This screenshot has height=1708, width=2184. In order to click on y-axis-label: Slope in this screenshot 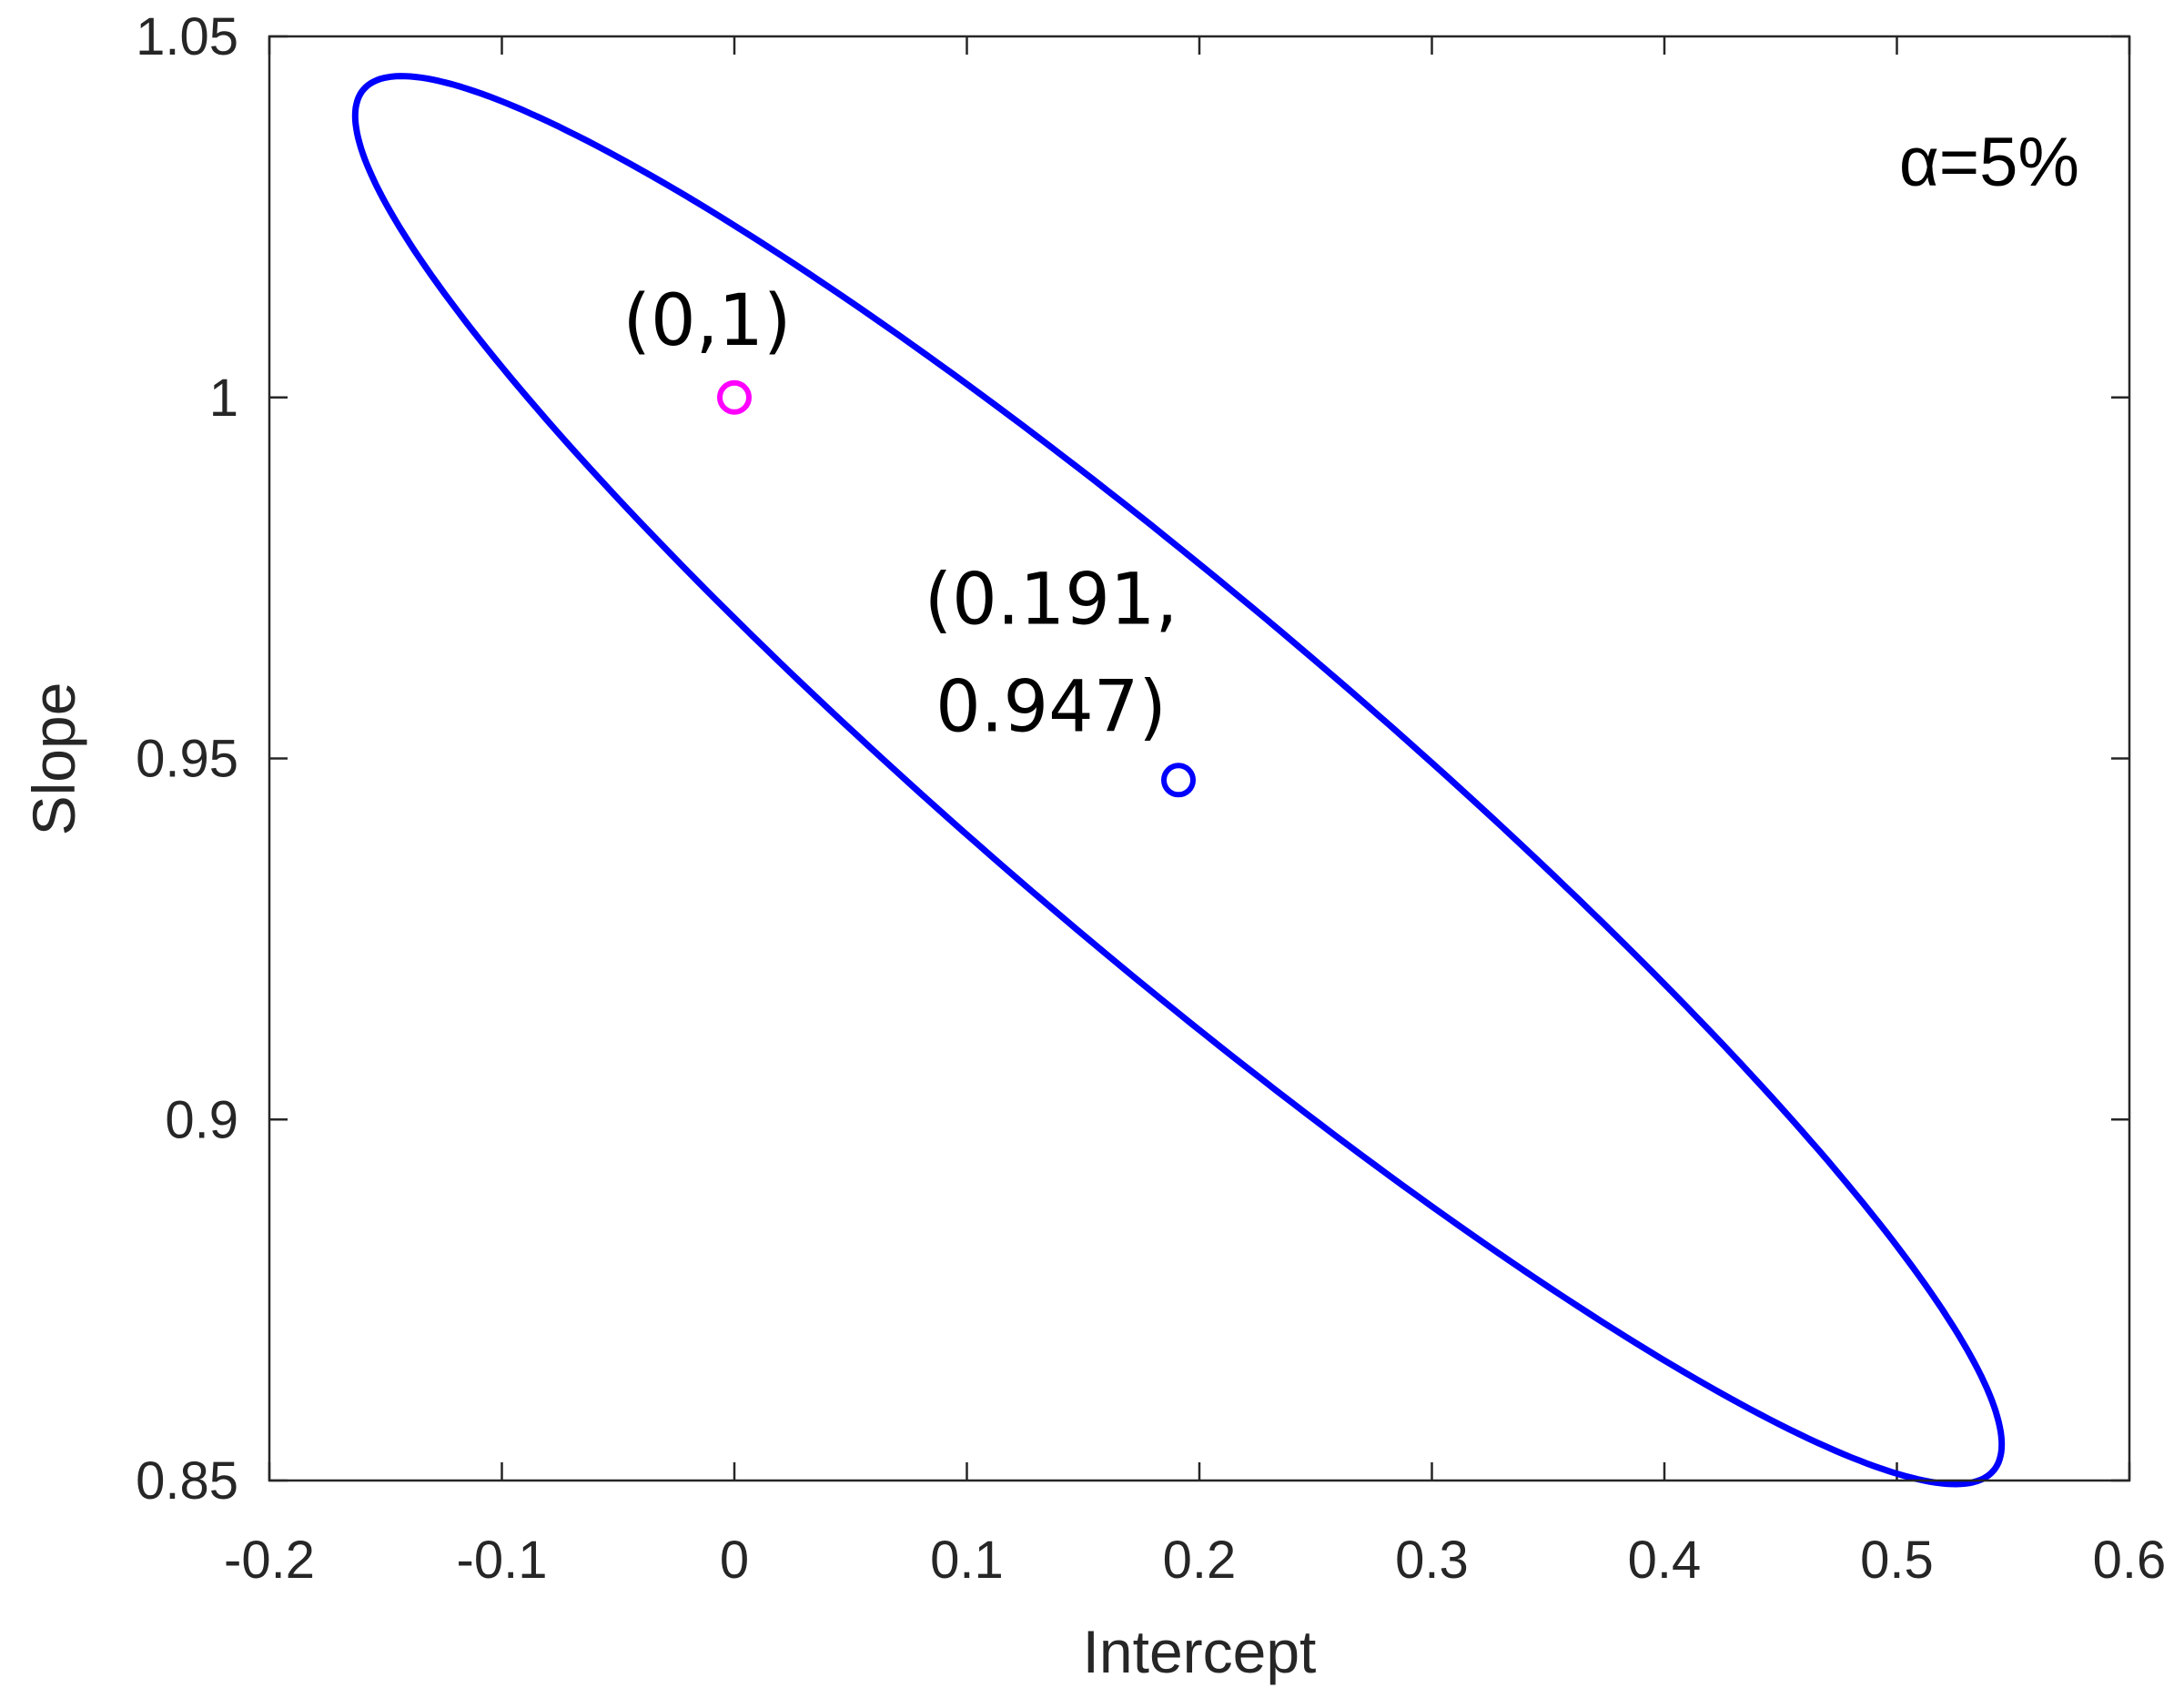, I will do `click(54, 759)`.